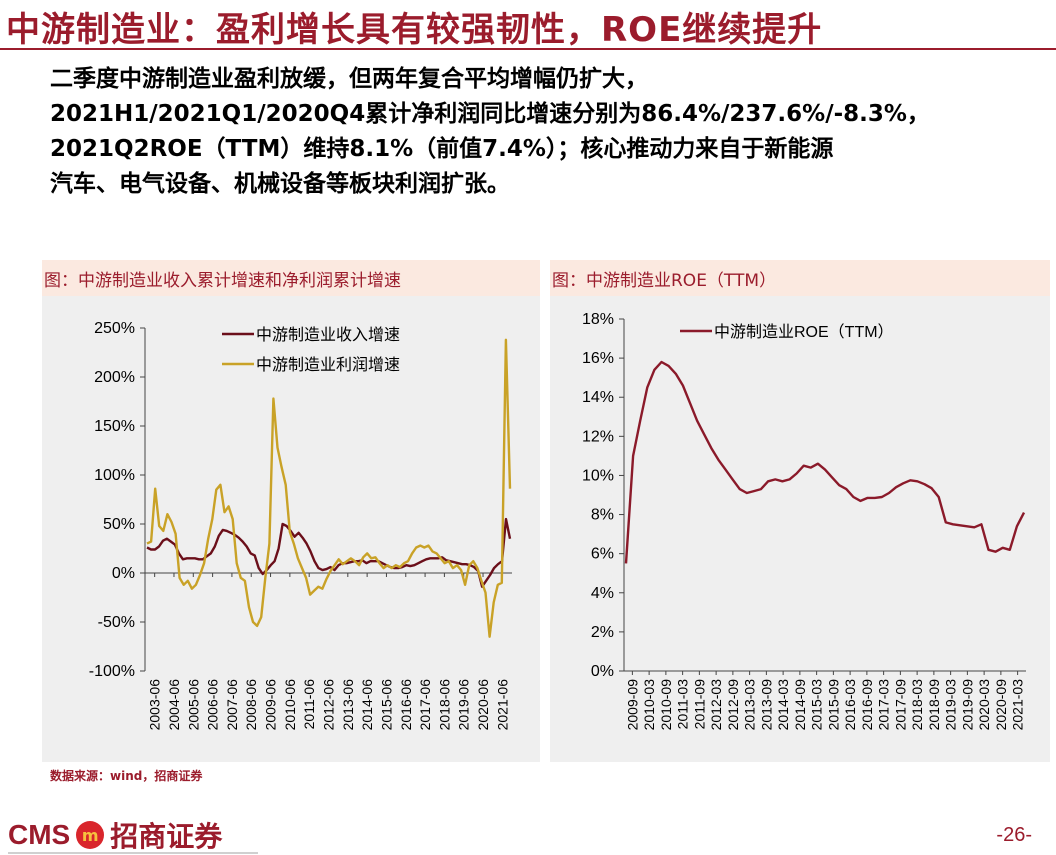 The height and width of the screenshot is (855, 1056). What do you see at coordinates (114, 328) in the screenshot?
I see `y-tick-label: 250%` at bounding box center [114, 328].